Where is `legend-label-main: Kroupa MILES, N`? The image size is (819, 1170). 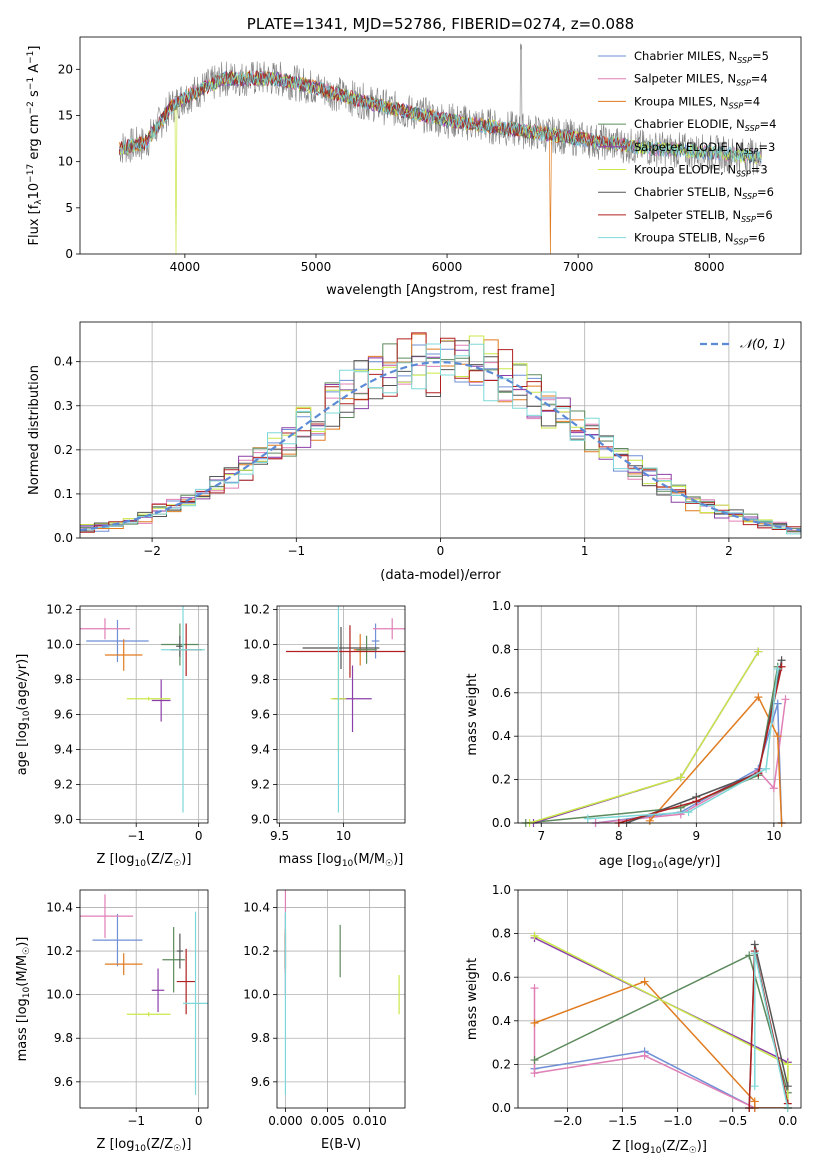 legend-label-main: Kroupa MILES, N is located at coordinates (681, 101).